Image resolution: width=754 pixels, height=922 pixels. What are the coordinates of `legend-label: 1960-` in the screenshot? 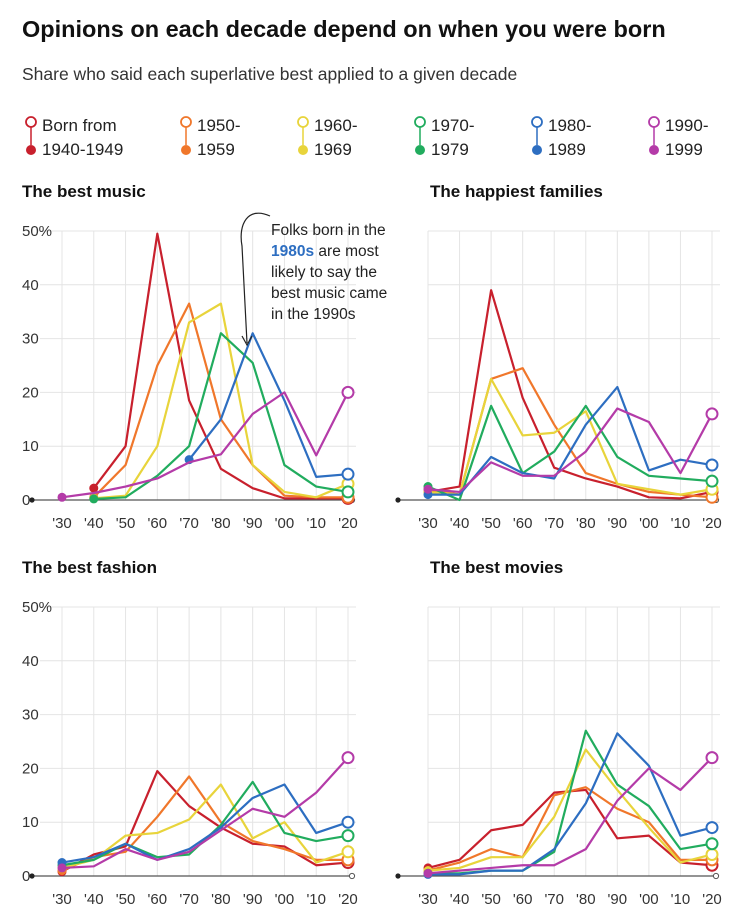 It's located at (336, 125).